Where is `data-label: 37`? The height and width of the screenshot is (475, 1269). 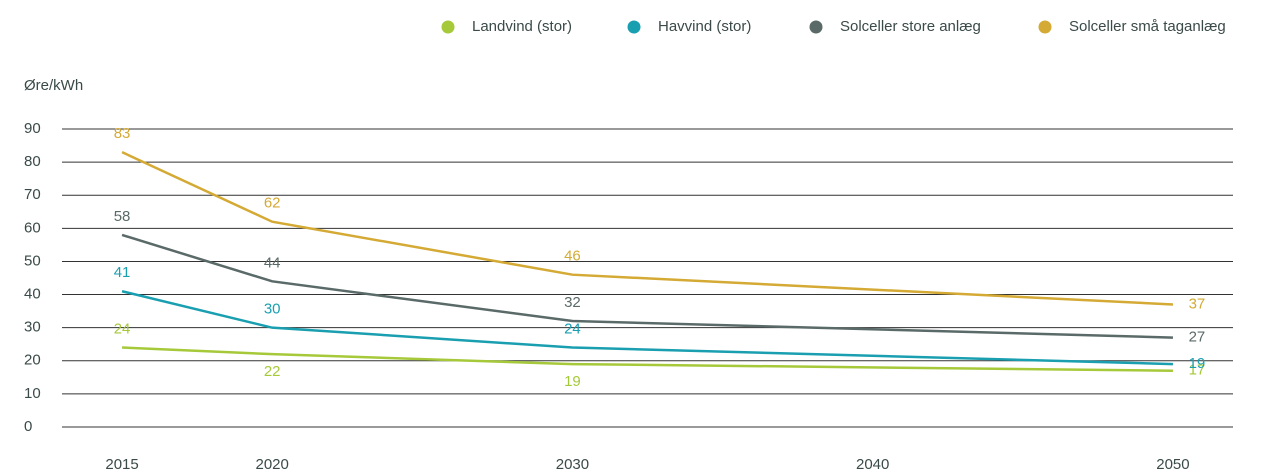 data-label: 37 is located at coordinates (1197, 303).